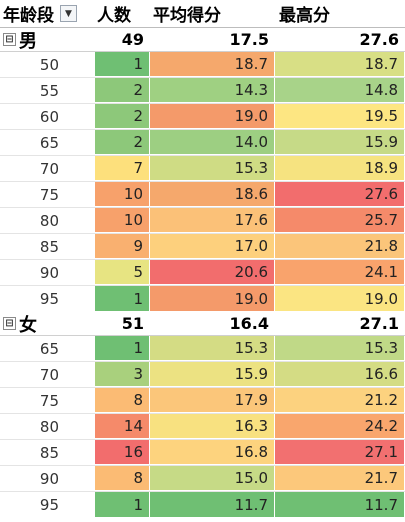 Image resolution: width=405 pixels, height=522 pixels. I want to click on age-cell: 85, so click(49, 246).